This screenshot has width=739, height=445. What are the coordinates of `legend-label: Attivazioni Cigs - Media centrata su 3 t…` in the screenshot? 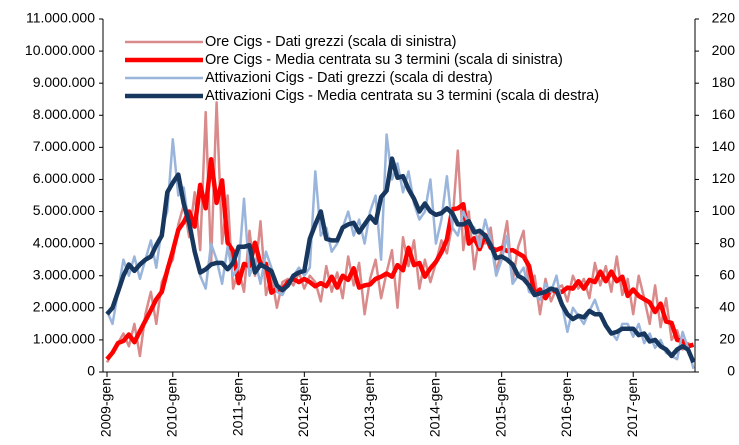 It's located at (402, 96).